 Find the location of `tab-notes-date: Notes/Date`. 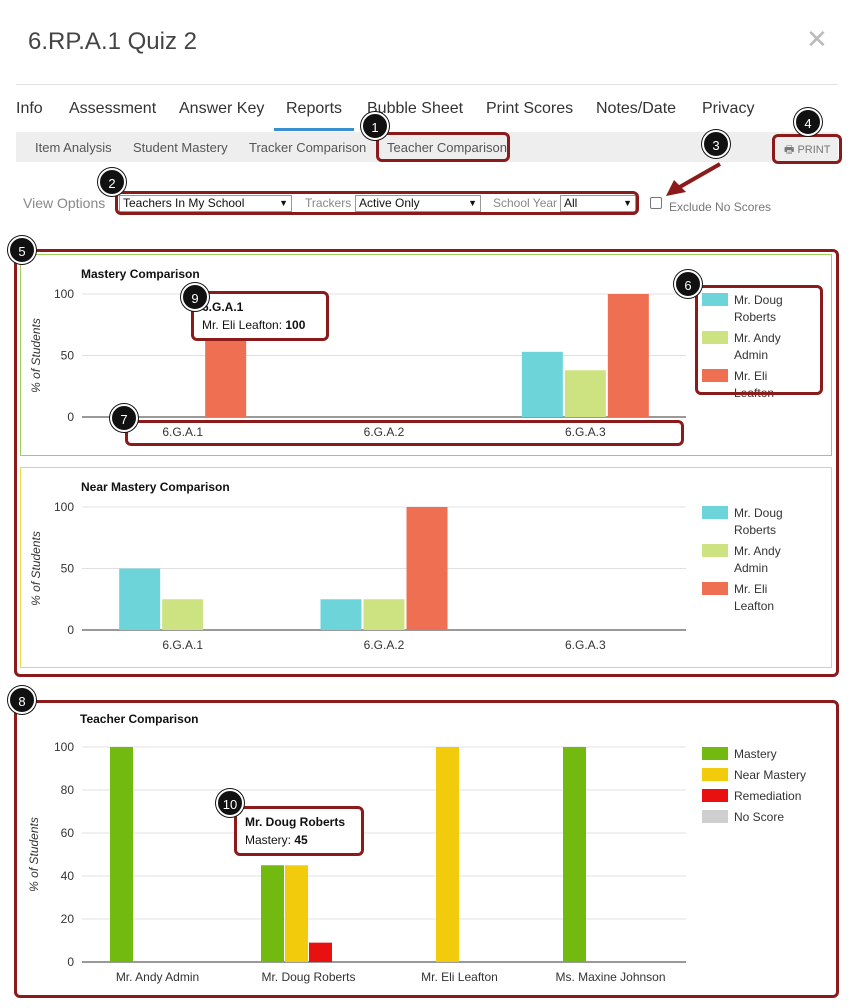

tab-notes-date: Notes/Date is located at coordinates (636, 108).